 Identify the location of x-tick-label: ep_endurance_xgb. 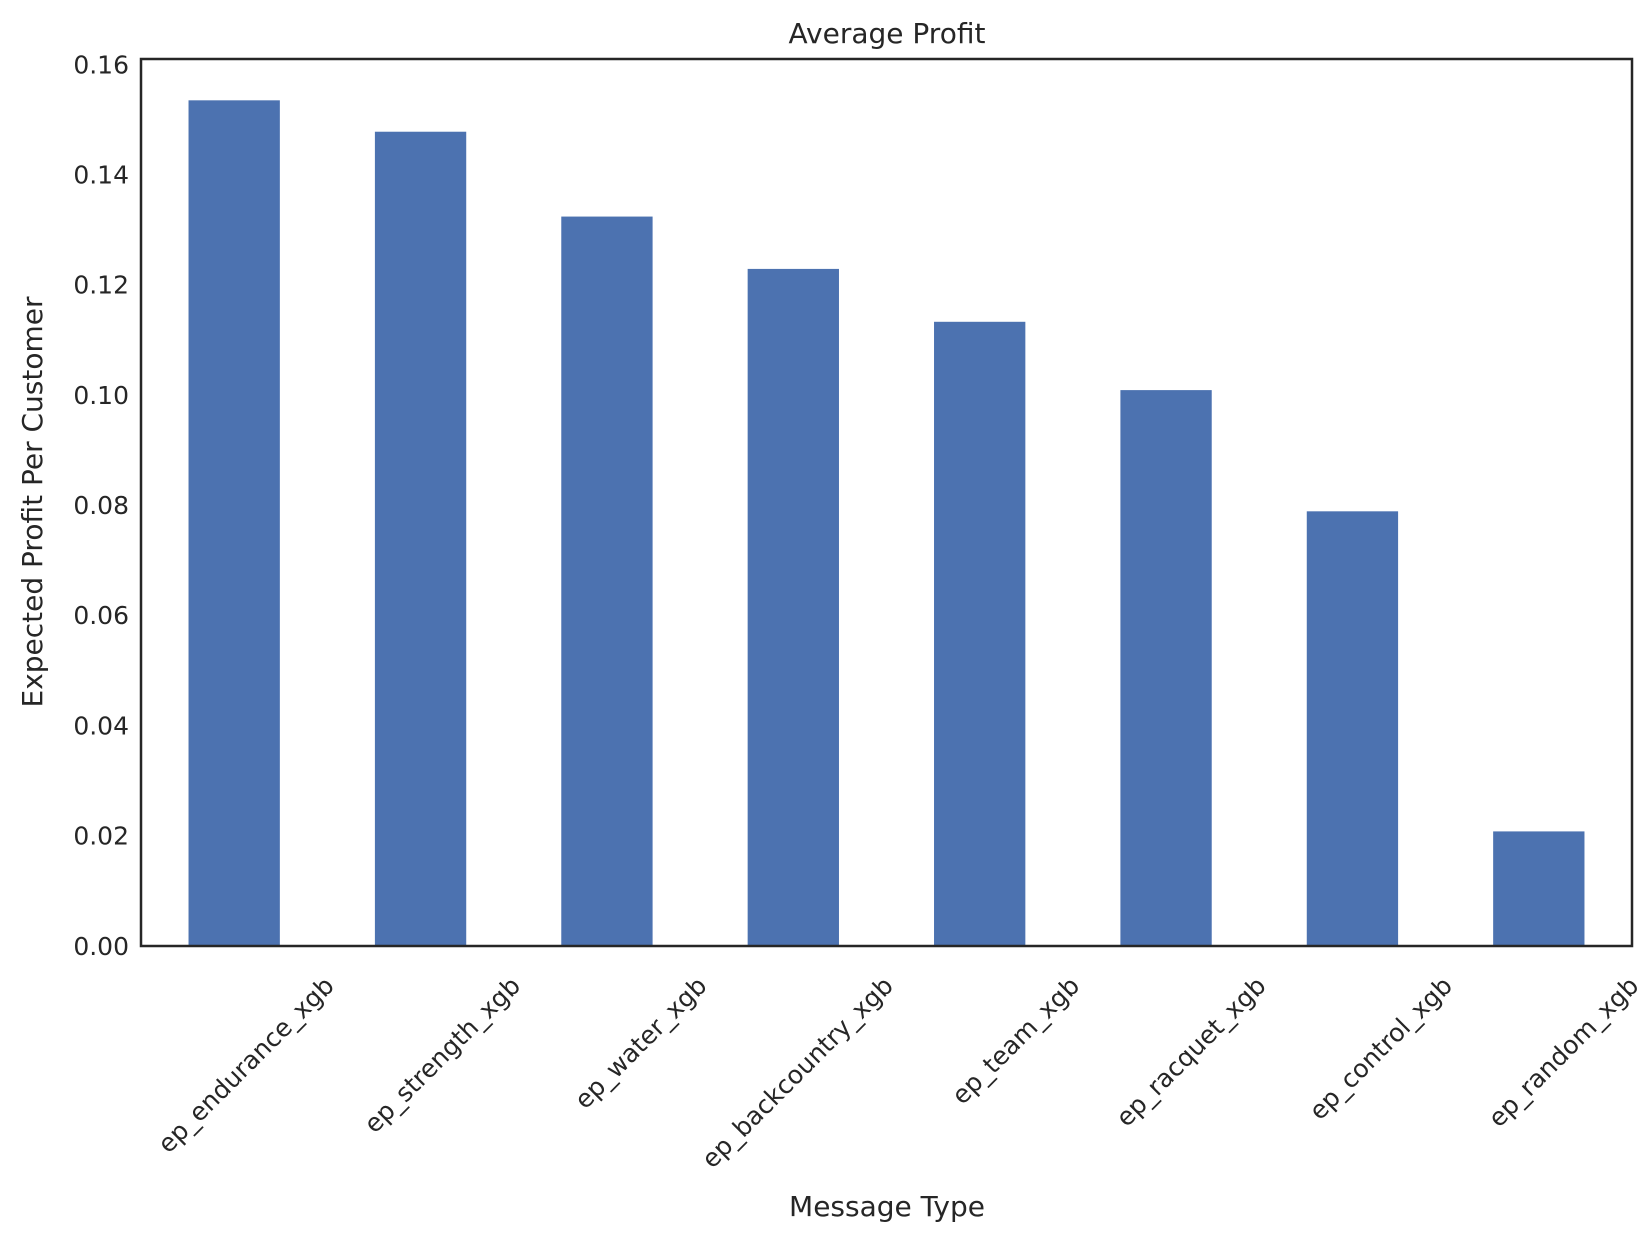
(246, 1065).